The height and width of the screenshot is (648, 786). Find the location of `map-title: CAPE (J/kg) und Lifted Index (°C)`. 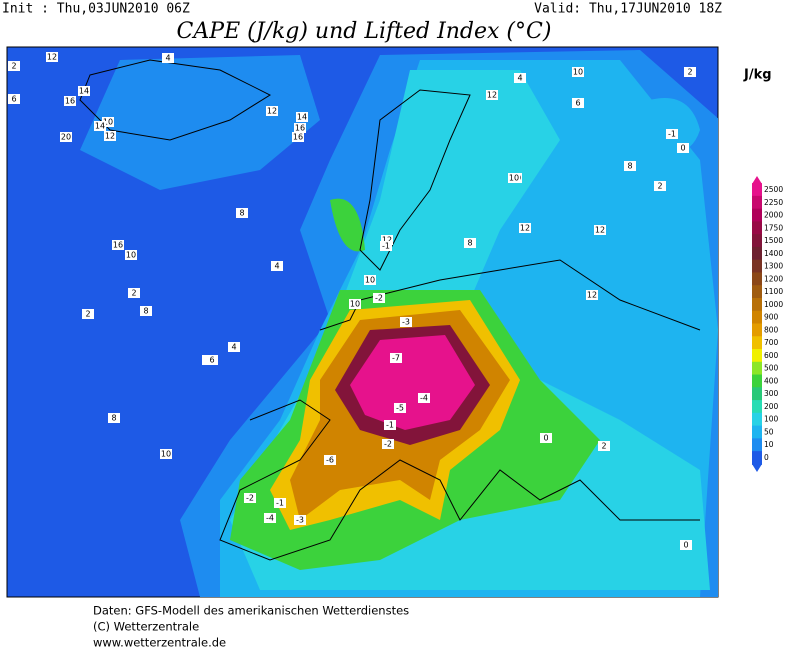

map-title: CAPE (J/kg) und Lifted Index (°C) is located at coordinates (364, 31).